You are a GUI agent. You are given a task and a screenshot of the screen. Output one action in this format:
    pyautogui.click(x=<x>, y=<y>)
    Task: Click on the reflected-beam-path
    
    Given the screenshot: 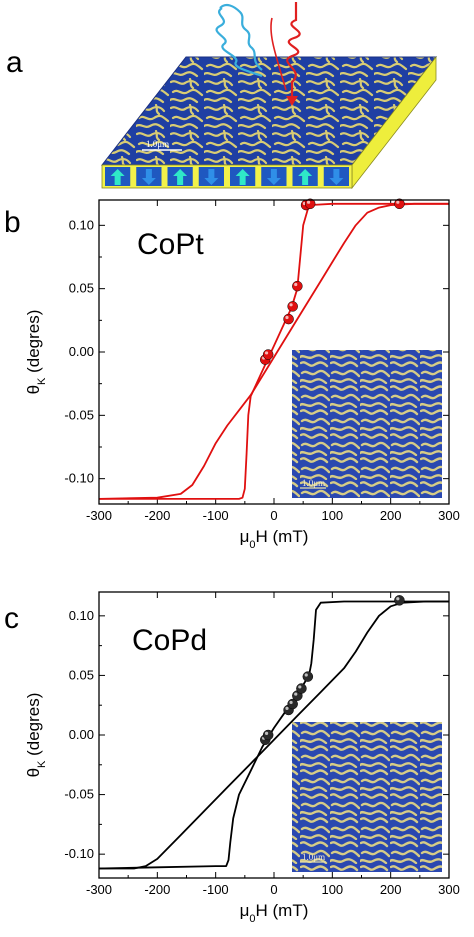 What is the action you would take?
    pyautogui.click(x=278, y=54)
    